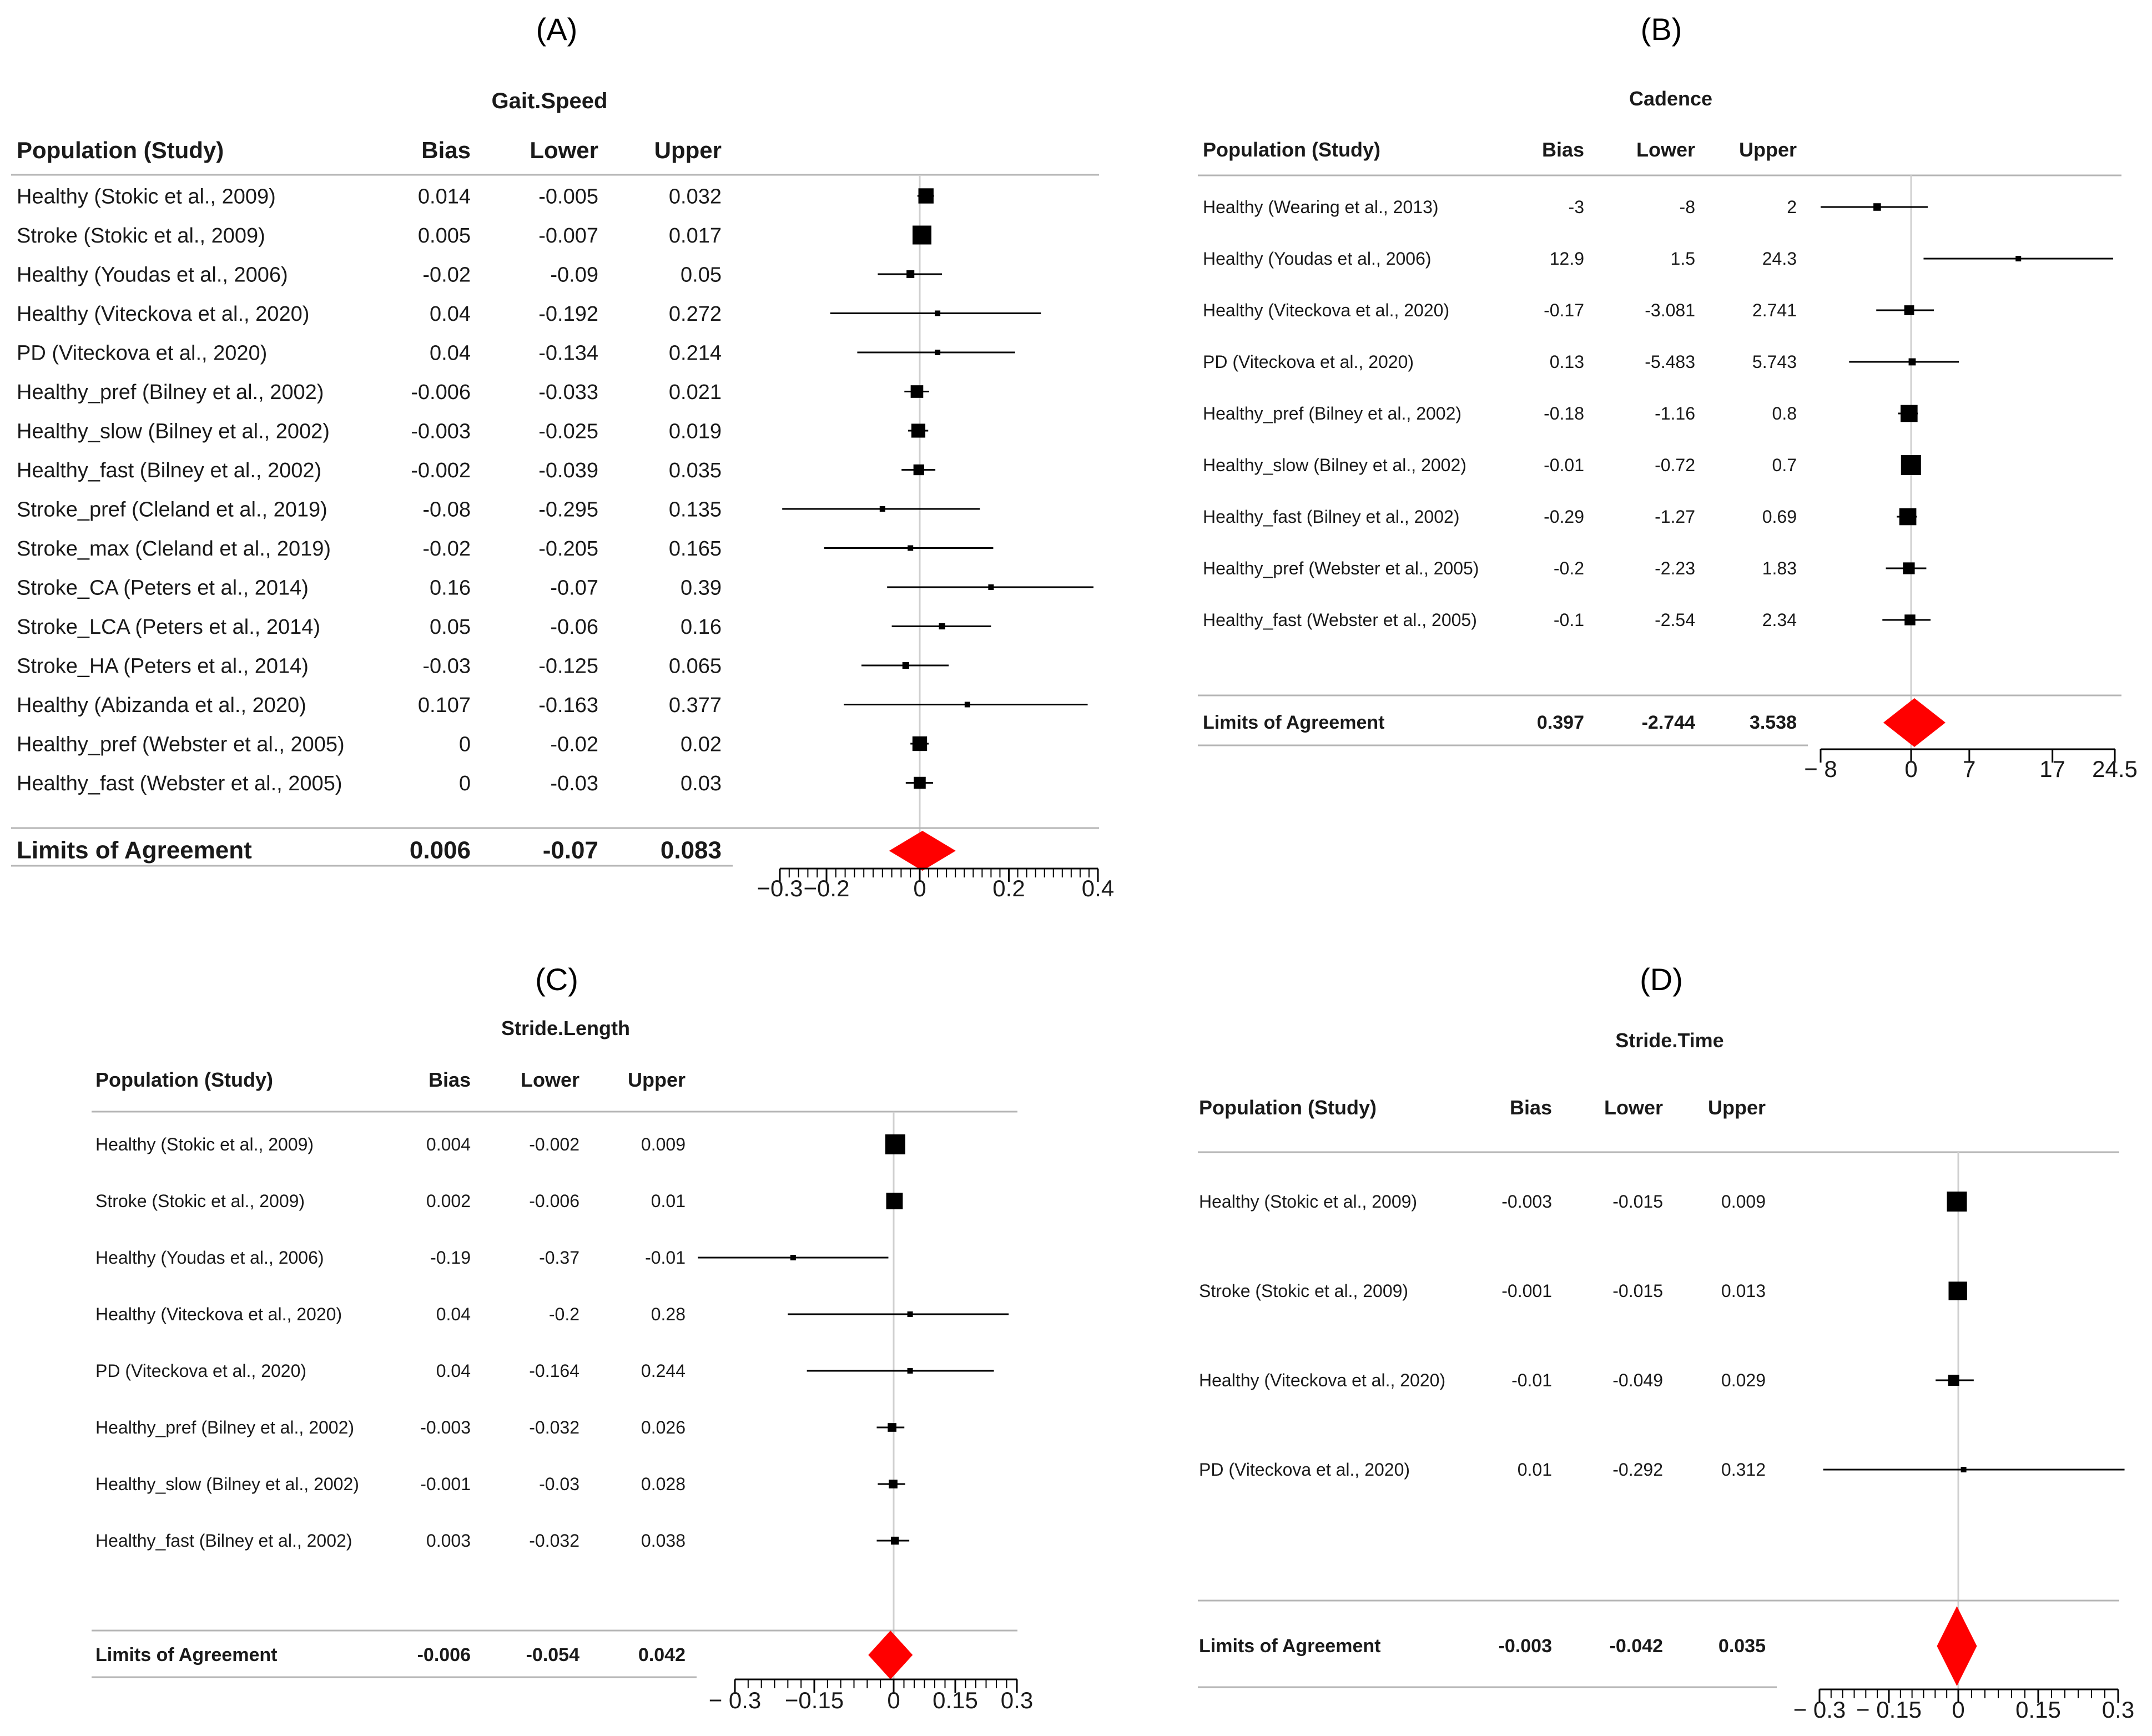 Image resolution: width=2152 pixels, height=1736 pixels. I want to click on row-study-label: Stroke_HA (Peters et al., 2014), so click(163, 666).